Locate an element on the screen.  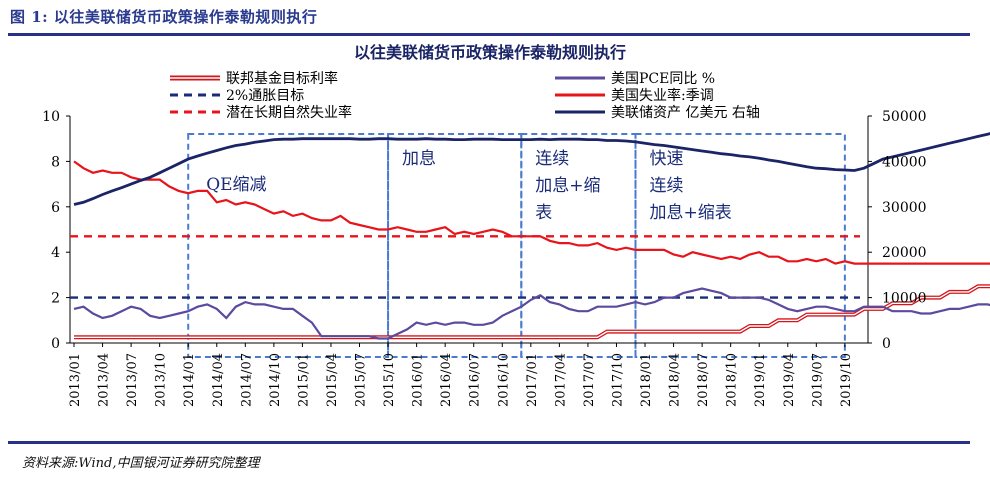
x-tick-label: 2017/04 is located at coordinates (560, 380).